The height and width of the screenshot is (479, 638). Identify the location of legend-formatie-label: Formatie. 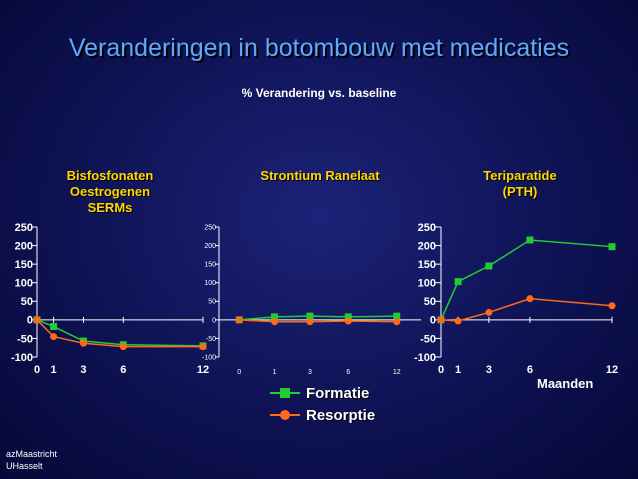
(338, 393).